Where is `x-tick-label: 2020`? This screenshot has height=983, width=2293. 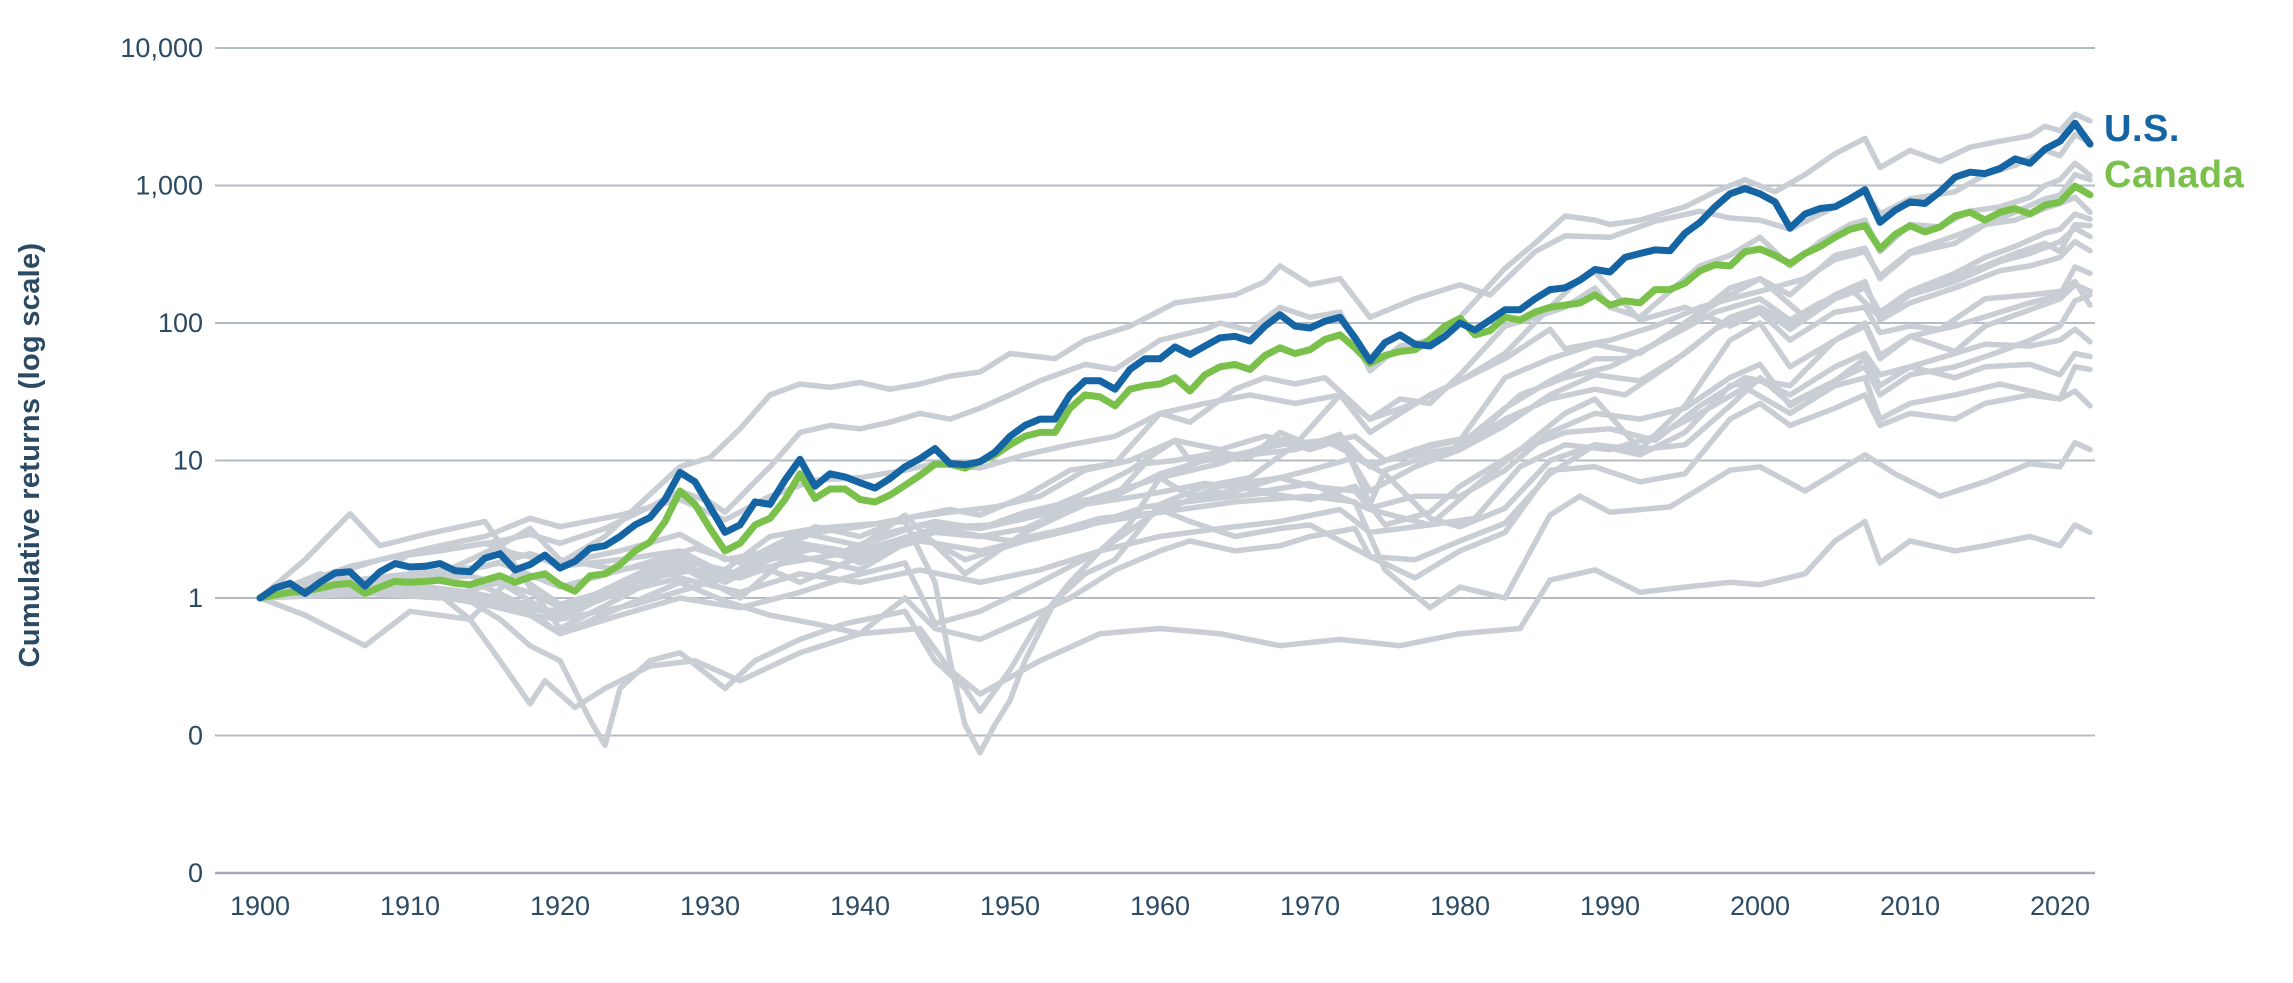 x-tick-label: 2020 is located at coordinates (2060, 906).